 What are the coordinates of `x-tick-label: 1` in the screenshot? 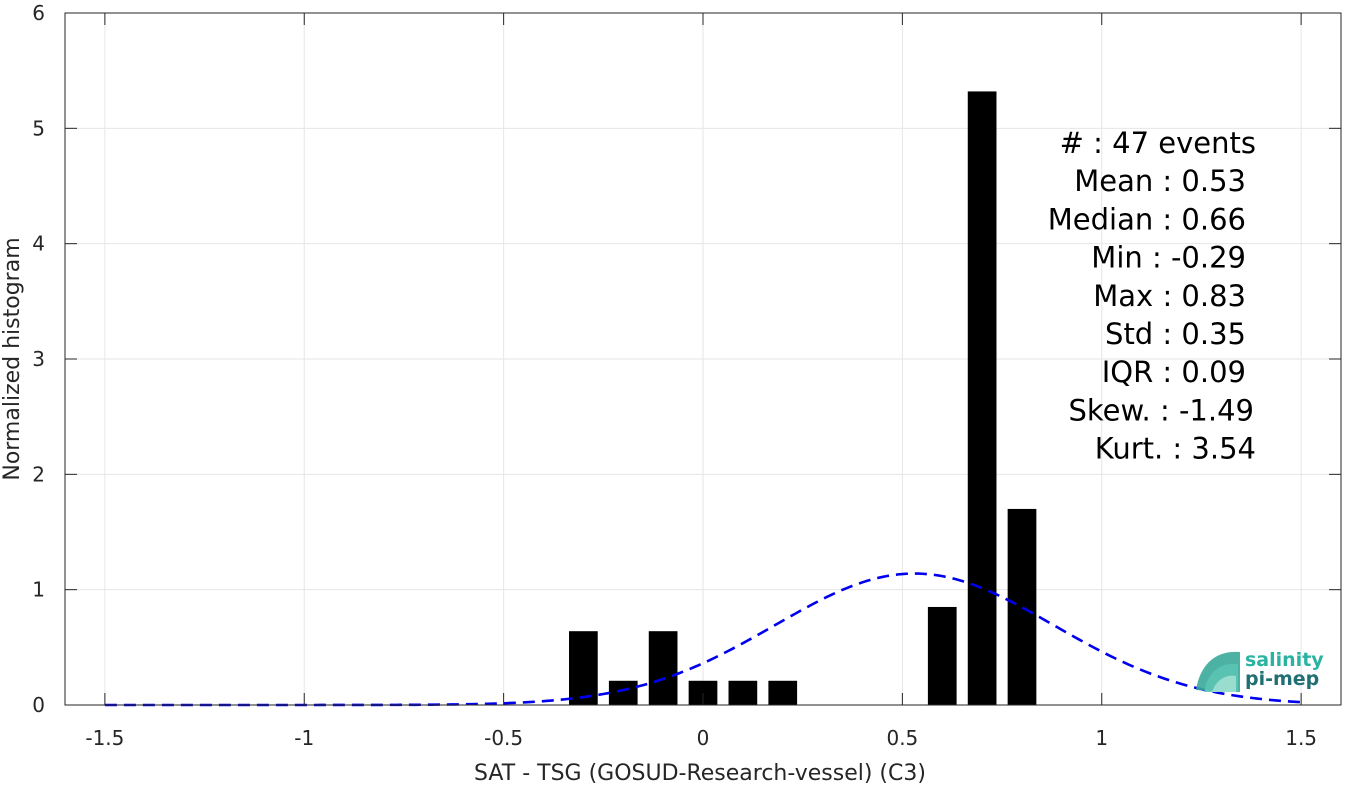 It's located at (1101, 738).